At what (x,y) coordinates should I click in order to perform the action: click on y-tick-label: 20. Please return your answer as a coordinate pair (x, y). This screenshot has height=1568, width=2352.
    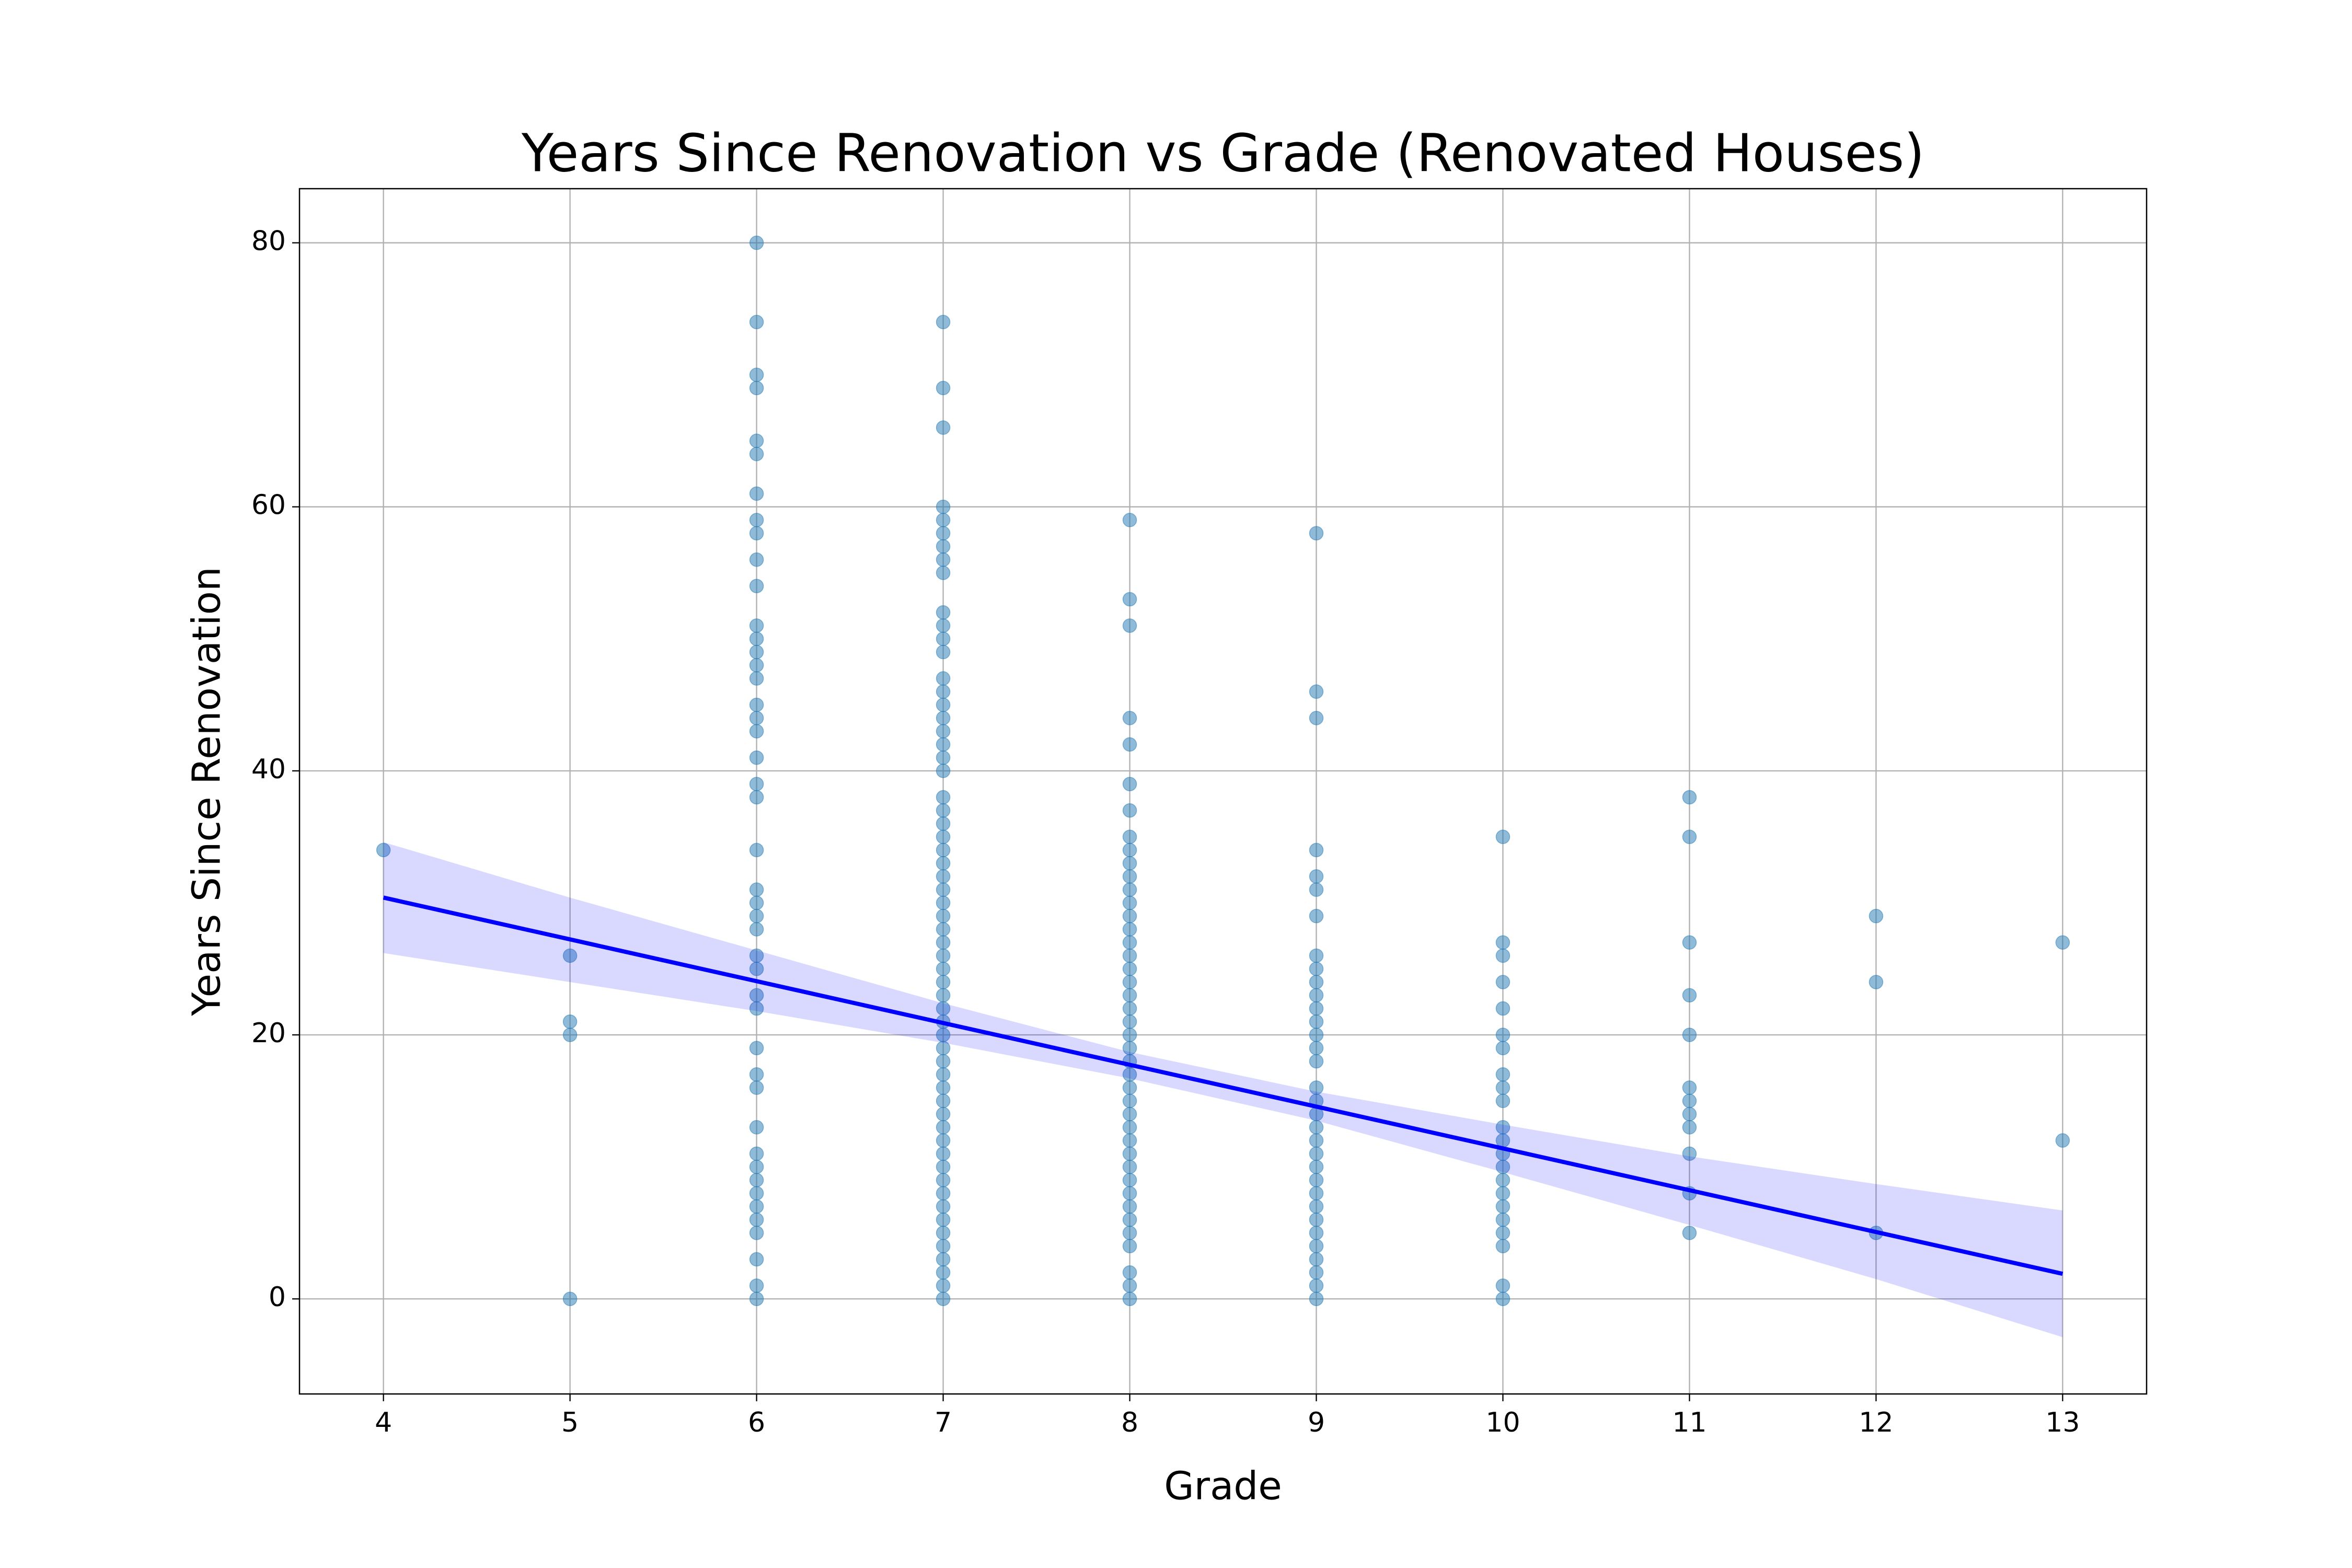
    Looking at the image, I should click on (268, 1033).